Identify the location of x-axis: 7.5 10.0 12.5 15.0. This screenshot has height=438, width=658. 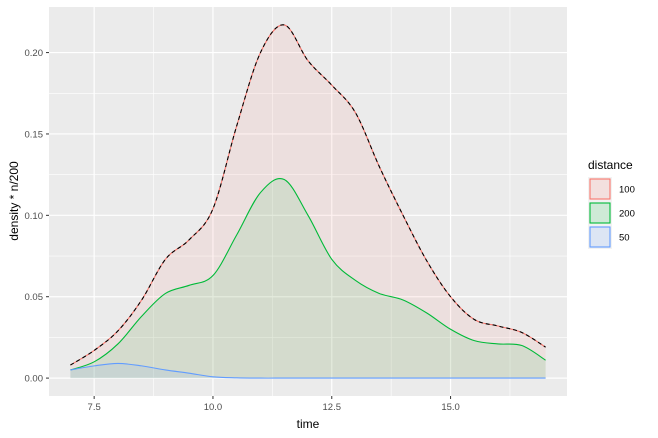
(274, 404).